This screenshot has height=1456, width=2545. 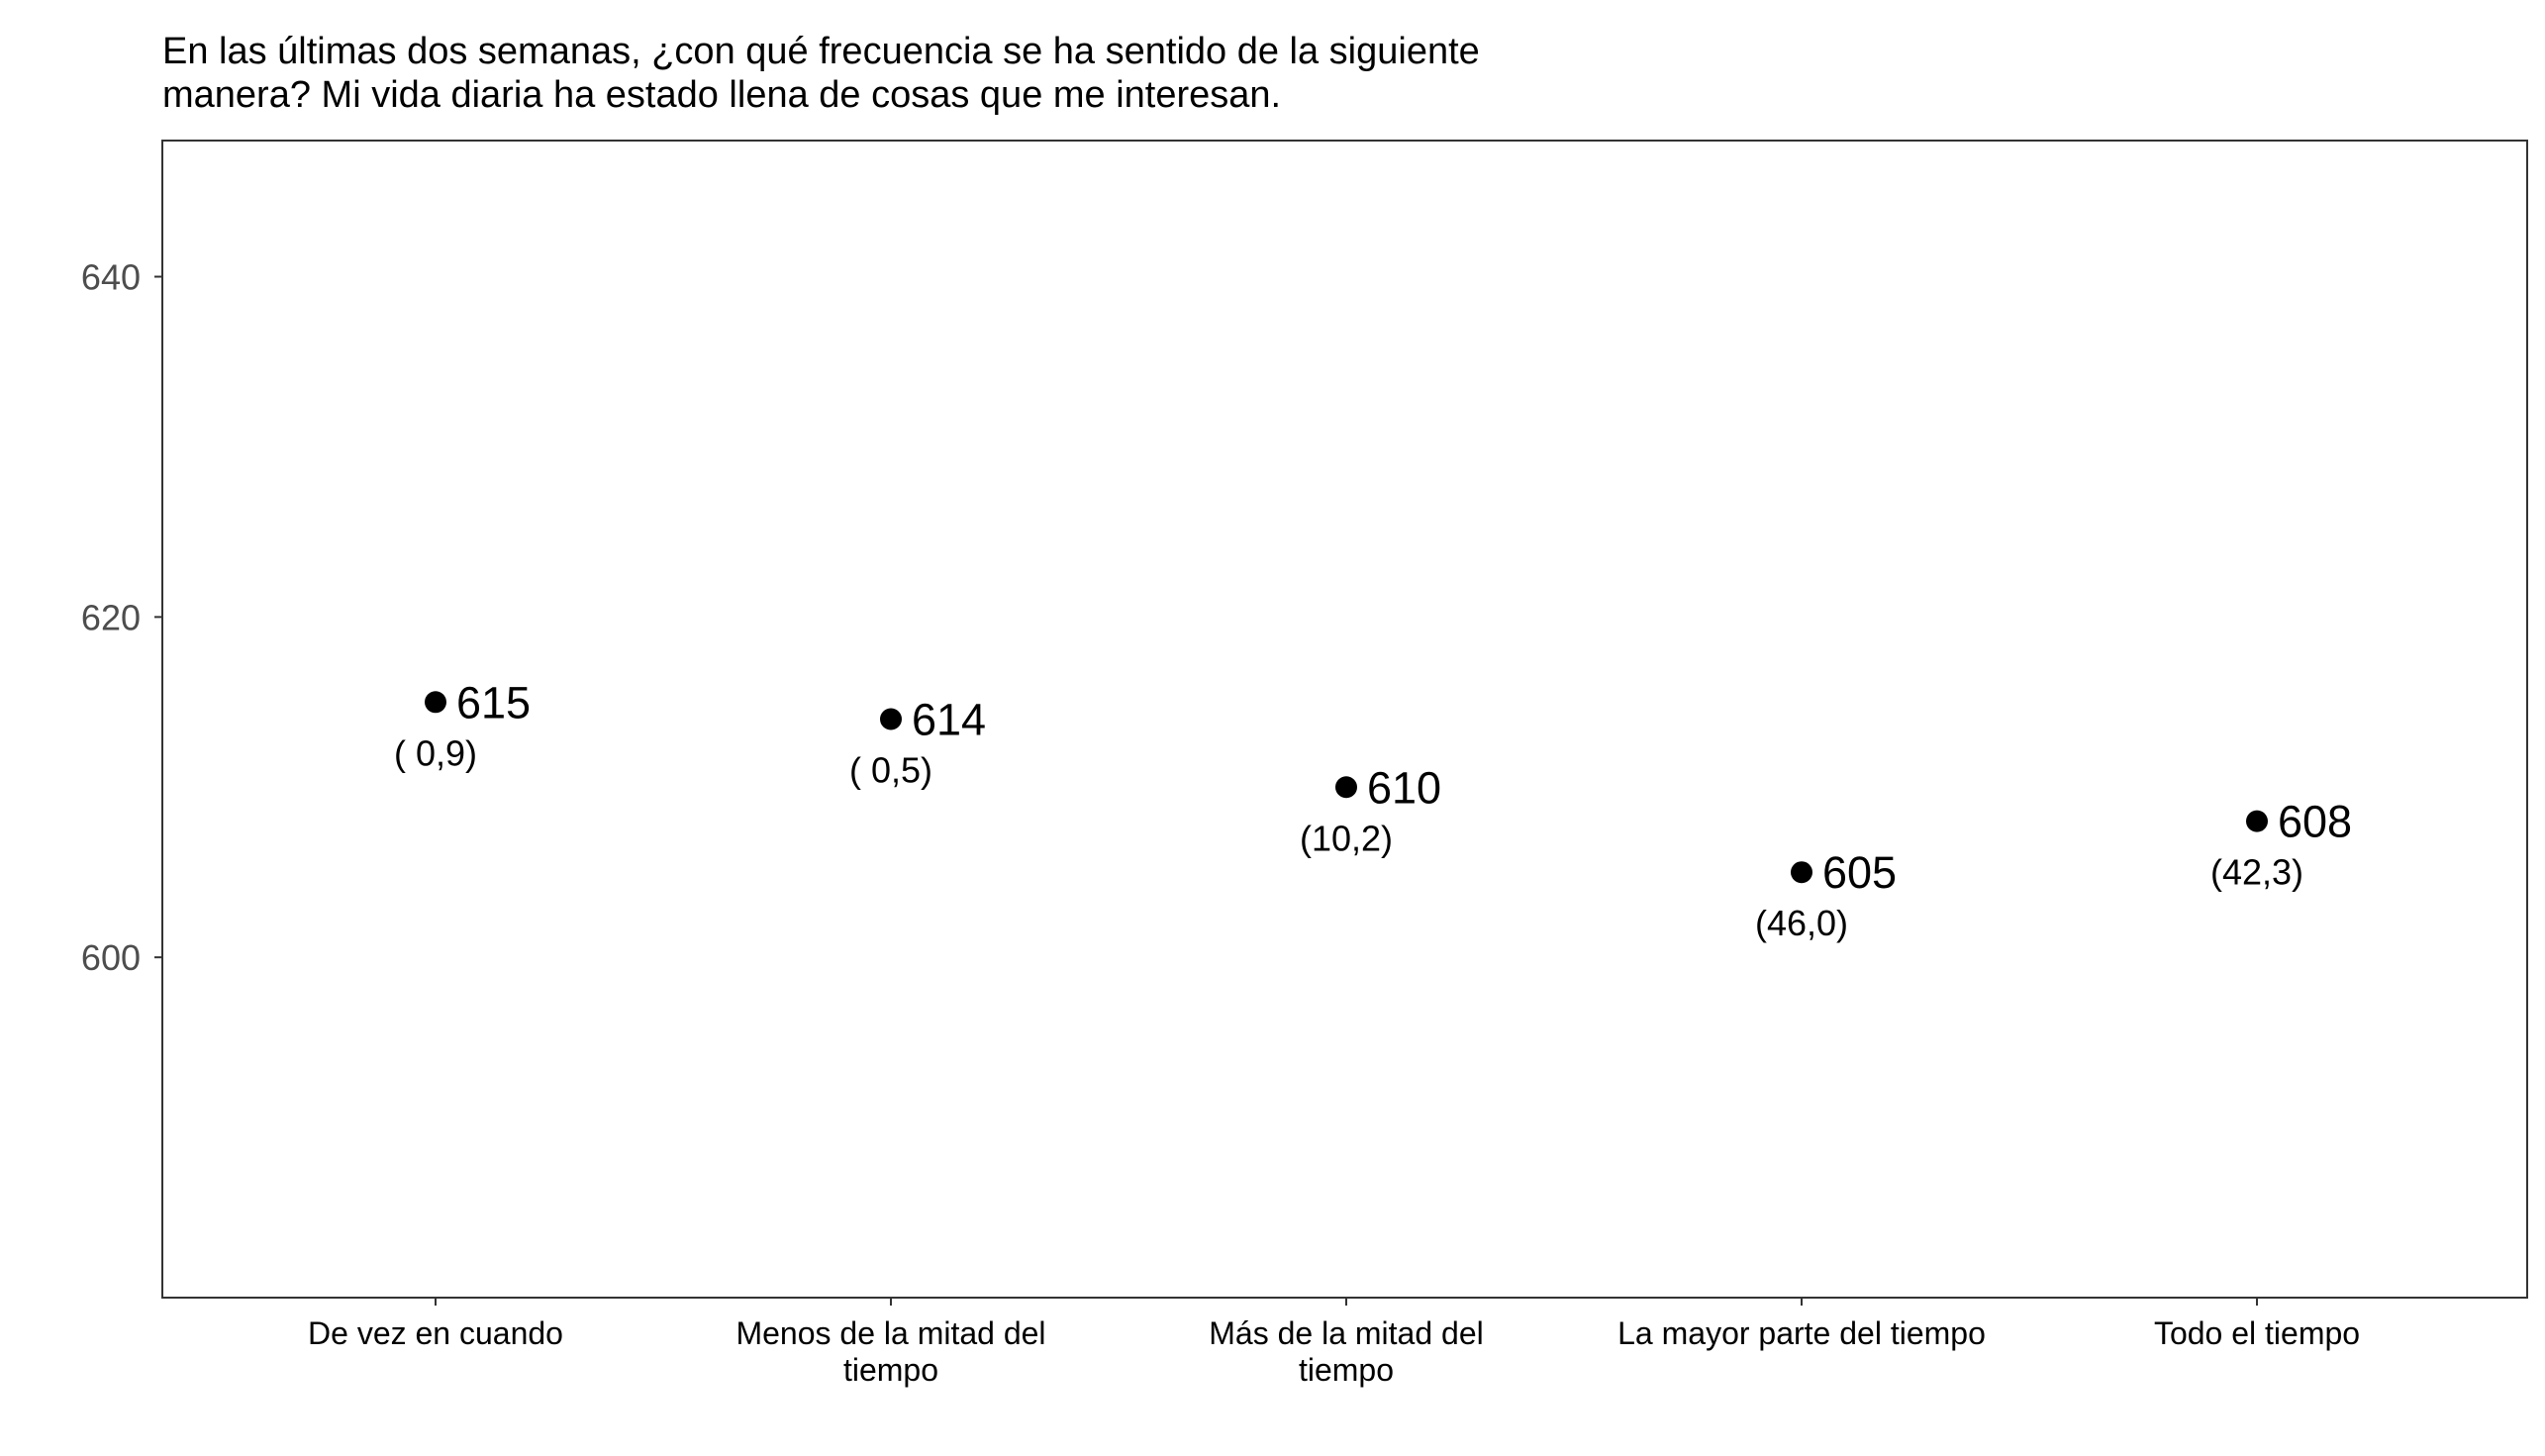 What do you see at coordinates (493, 702) in the screenshot?
I see `data-value-label: 615` at bounding box center [493, 702].